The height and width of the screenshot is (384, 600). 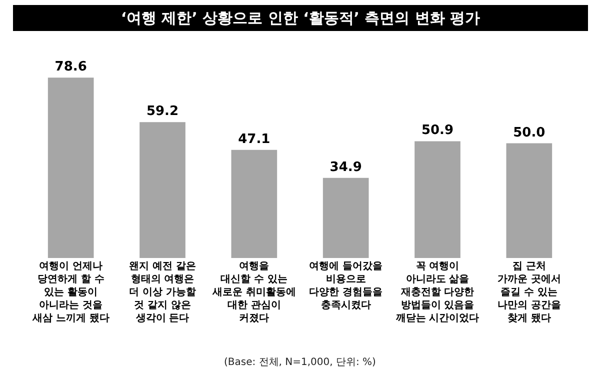 What do you see at coordinates (529, 132) in the screenshot?
I see `data-label: 50.0` at bounding box center [529, 132].